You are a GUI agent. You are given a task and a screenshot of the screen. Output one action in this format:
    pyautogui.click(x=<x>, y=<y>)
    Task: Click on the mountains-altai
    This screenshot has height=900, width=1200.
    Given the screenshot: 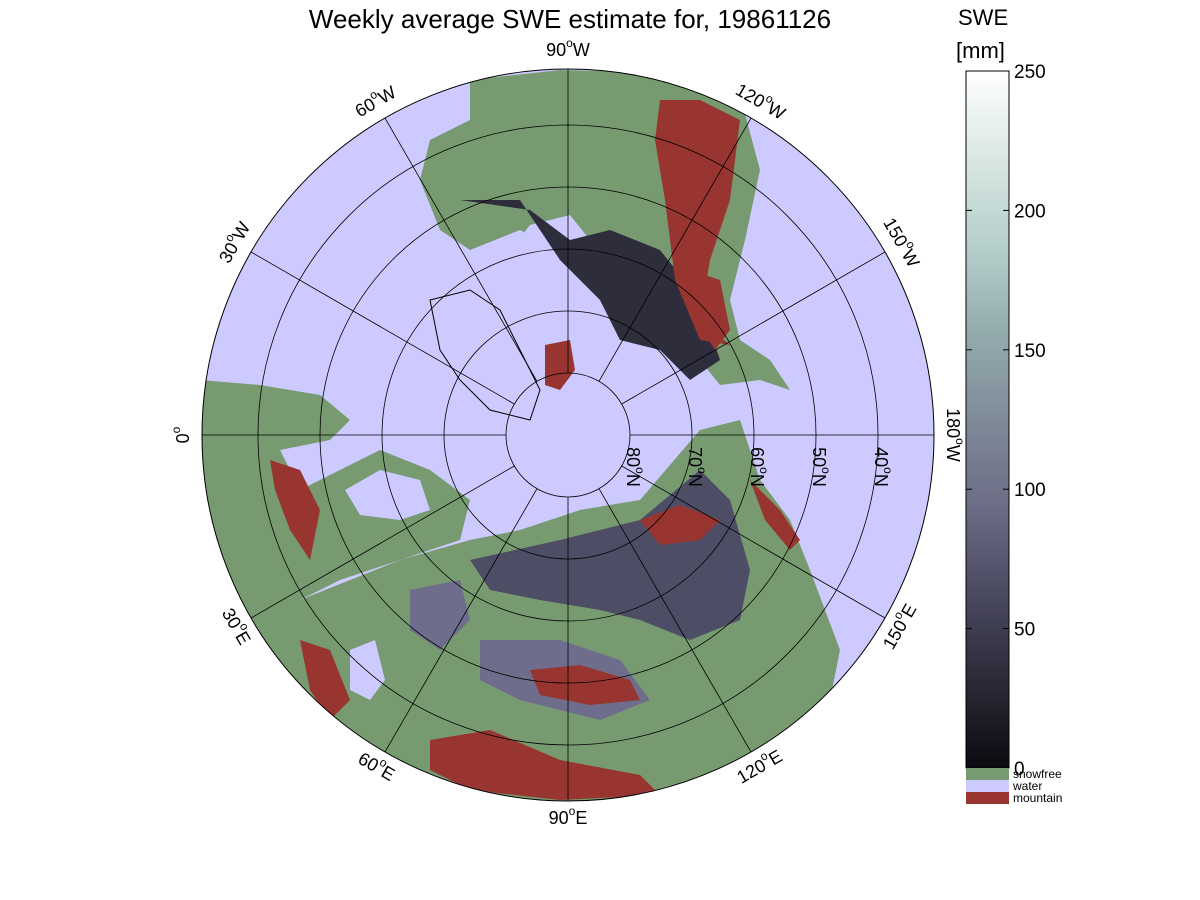 What is the action you would take?
    pyautogui.click(x=585, y=685)
    